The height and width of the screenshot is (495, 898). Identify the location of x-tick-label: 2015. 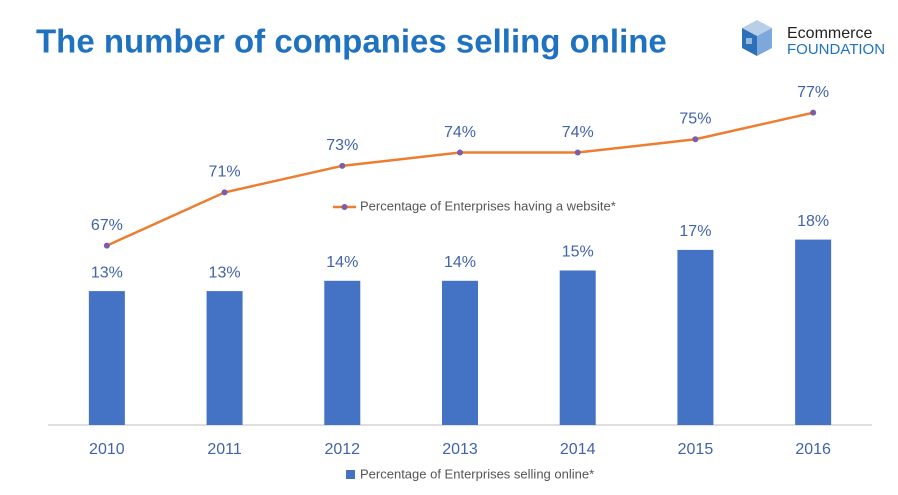
(696, 449).